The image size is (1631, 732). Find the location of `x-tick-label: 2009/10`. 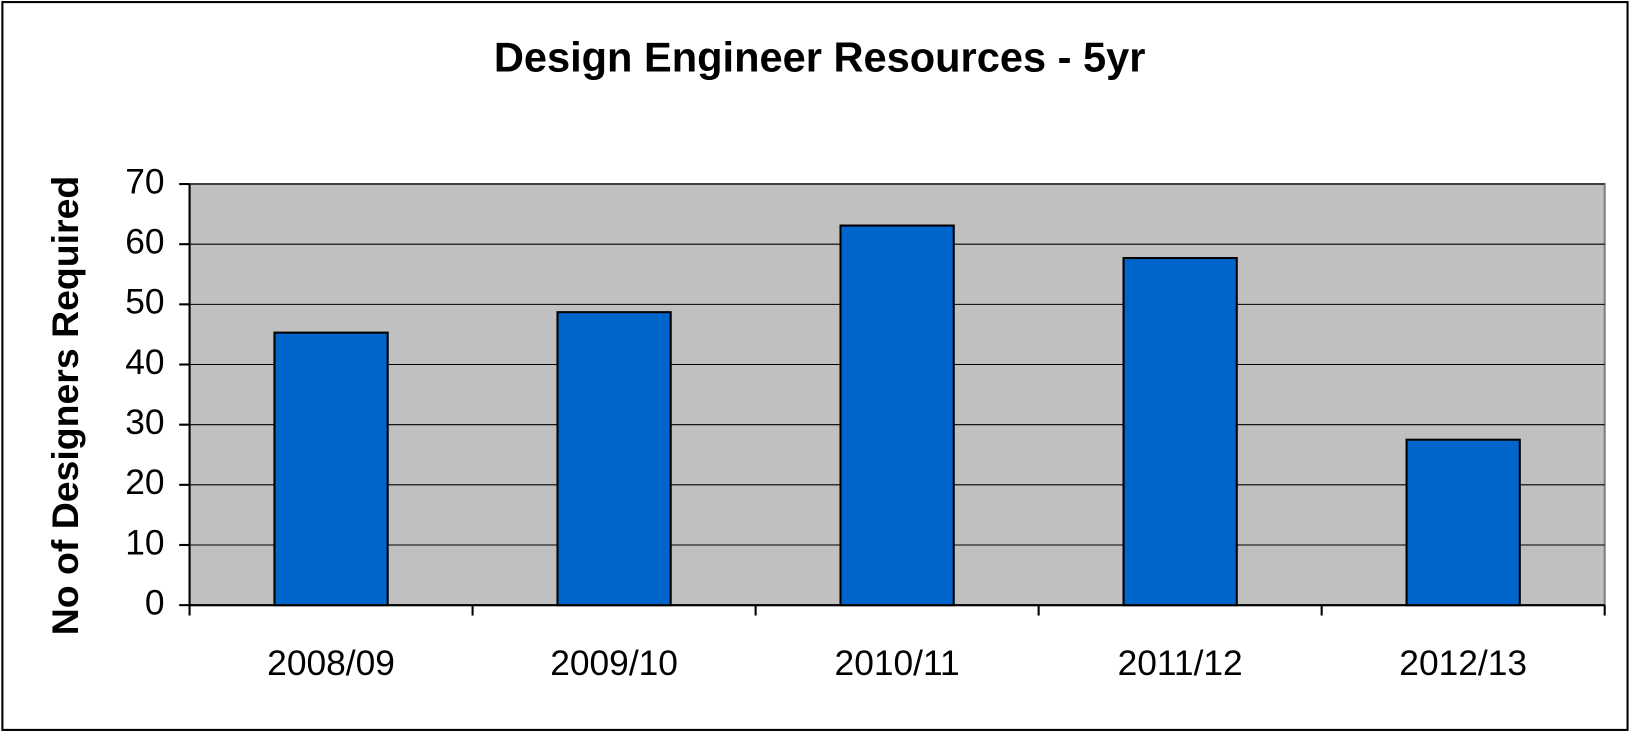

x-tick-label: 2009/10 is located at coordinates (614, 663).